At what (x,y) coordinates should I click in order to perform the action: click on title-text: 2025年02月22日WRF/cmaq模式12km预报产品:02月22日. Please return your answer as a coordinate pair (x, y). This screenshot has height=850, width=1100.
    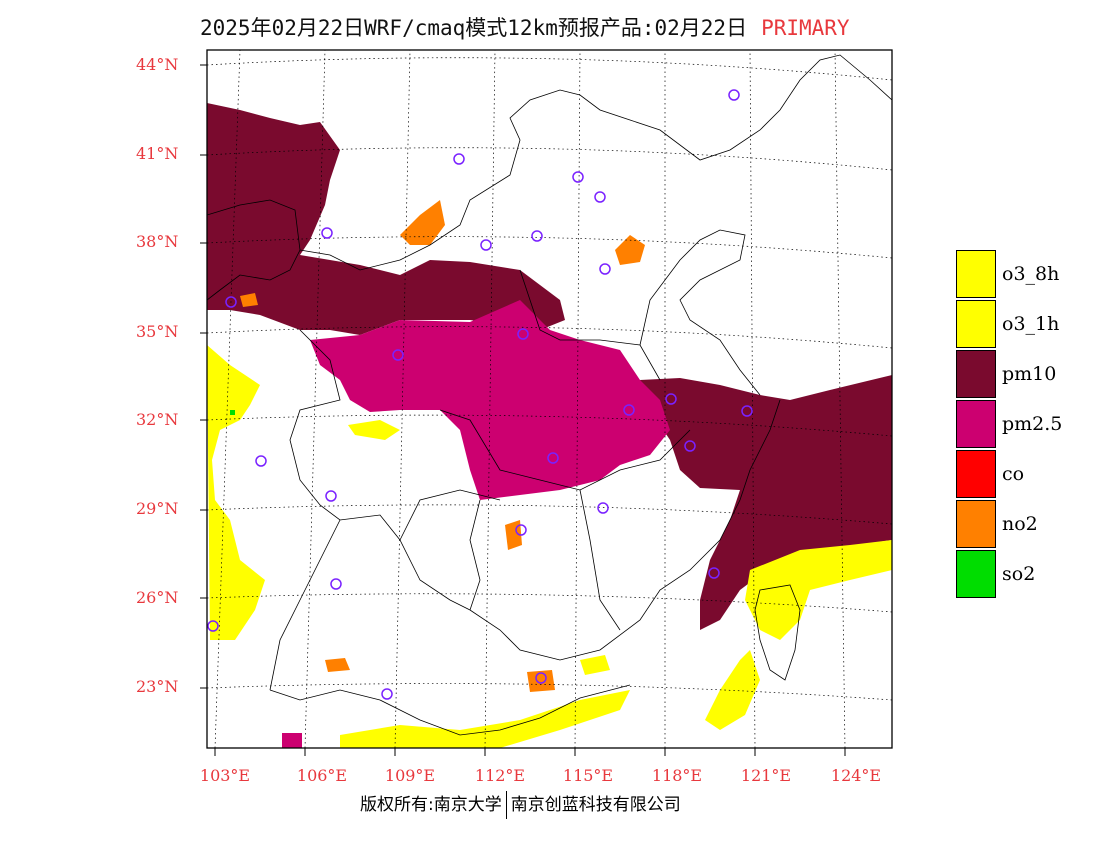
    Looking at the image, I should click on (474, 28).